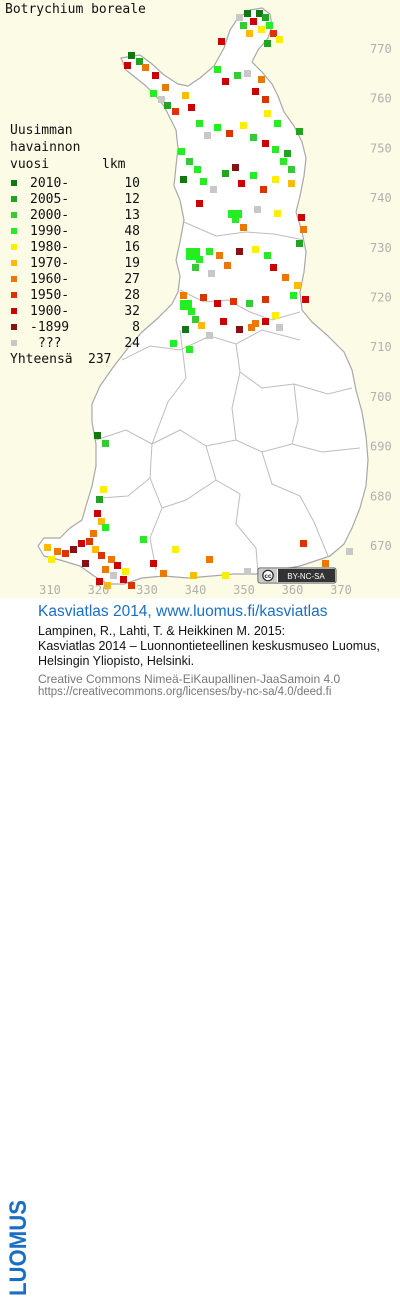 The height and width of the screenshot is (1302, 400). What do you see at coordinates (132, 279) in the screenshot?
I see `legend-row-count: 27` at bounding box center [132, 279].